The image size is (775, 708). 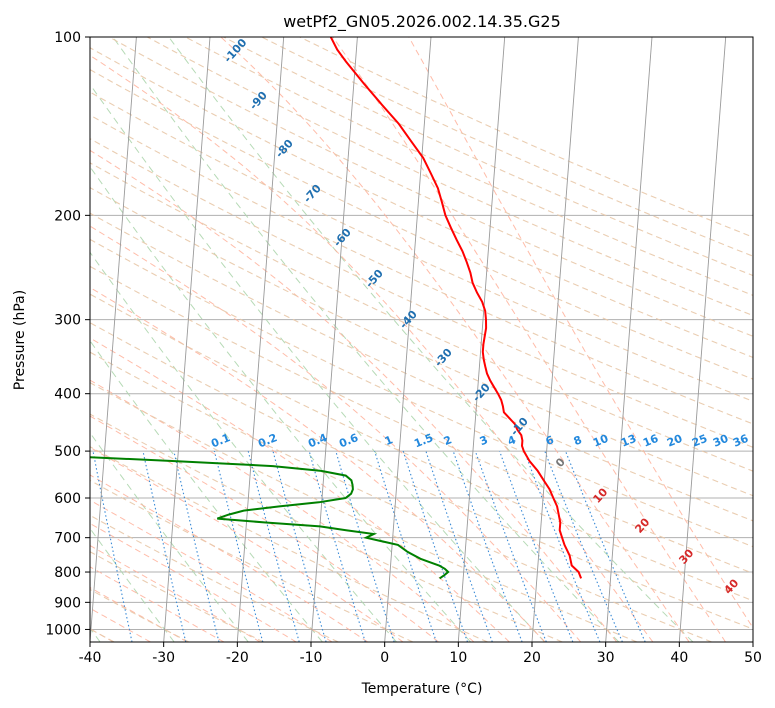 What do you see at coordinates (20, 340) in the screenshot?
I see `y-axis-label: Pressure (hPa)` at bounding box center [20, 340].